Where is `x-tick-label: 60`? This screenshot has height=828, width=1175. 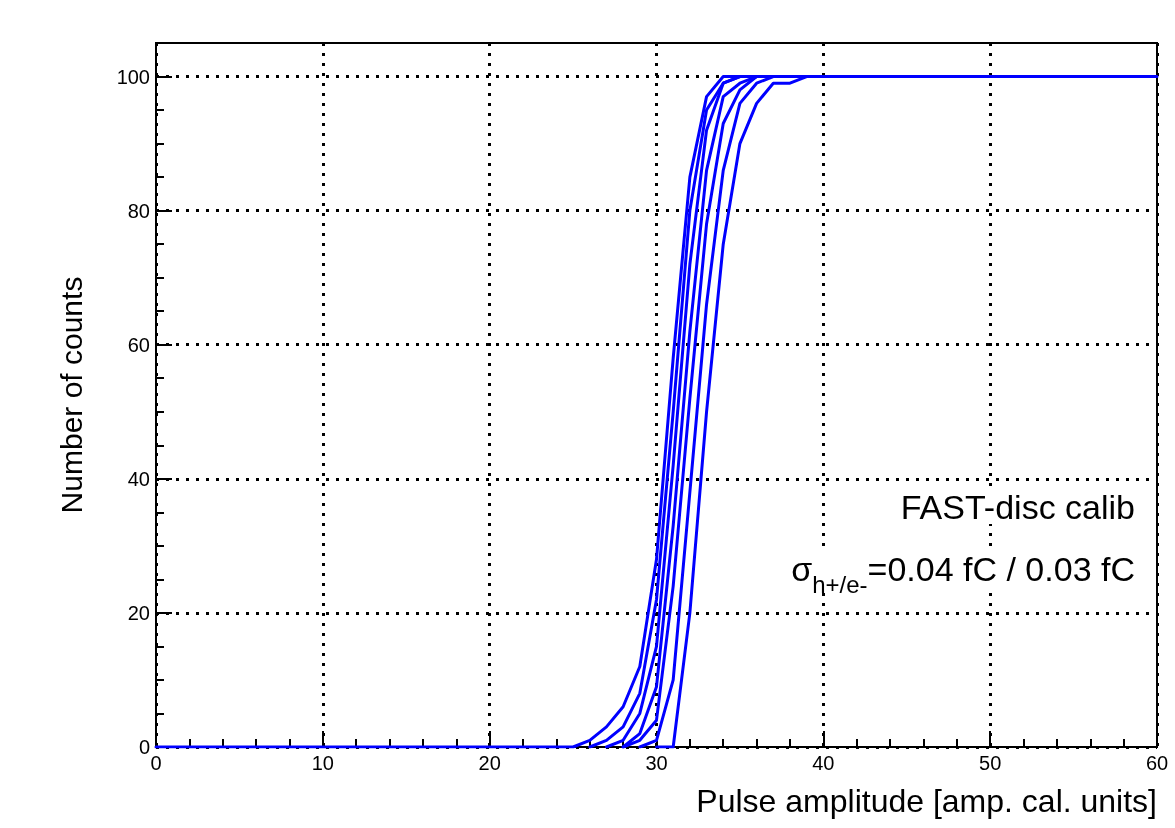 x-tick-label: 60 is located at coordinates (1157, 763).